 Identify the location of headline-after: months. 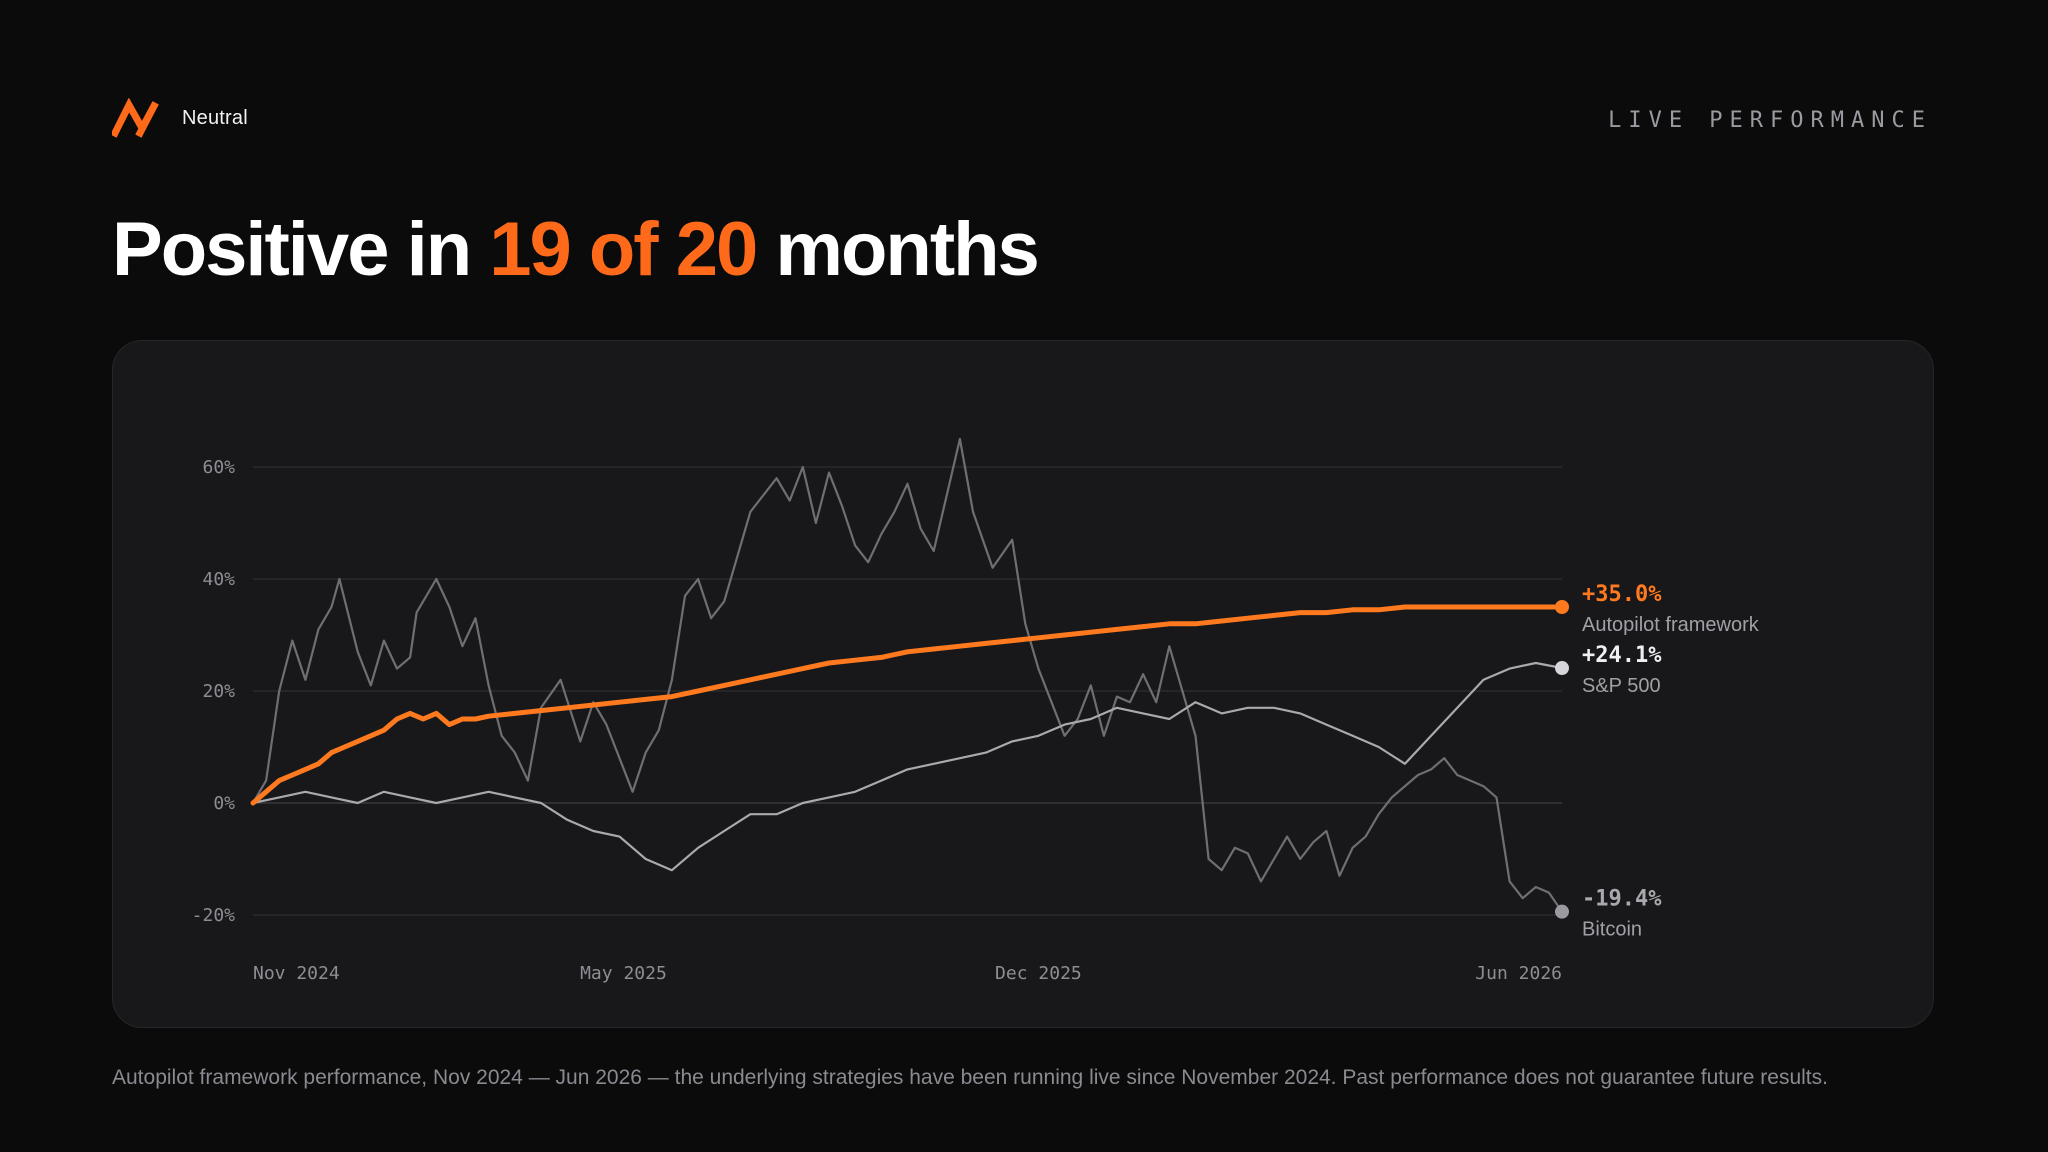
(897, 249).